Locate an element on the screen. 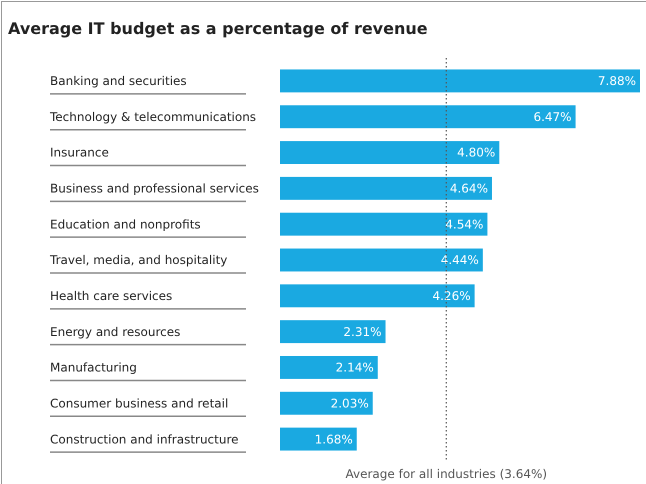  data-label: 2.03% is located at coordinates (349, 403).